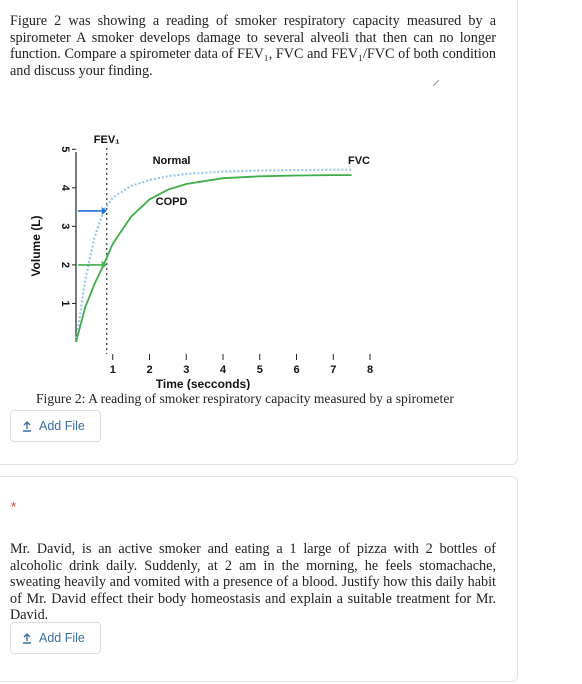 This screenshot has height=684, width=582. What do you see at coordinates (186, 370) in the screenshot?
I see `x-tick-label: 3` at bounding box center [186, 370].